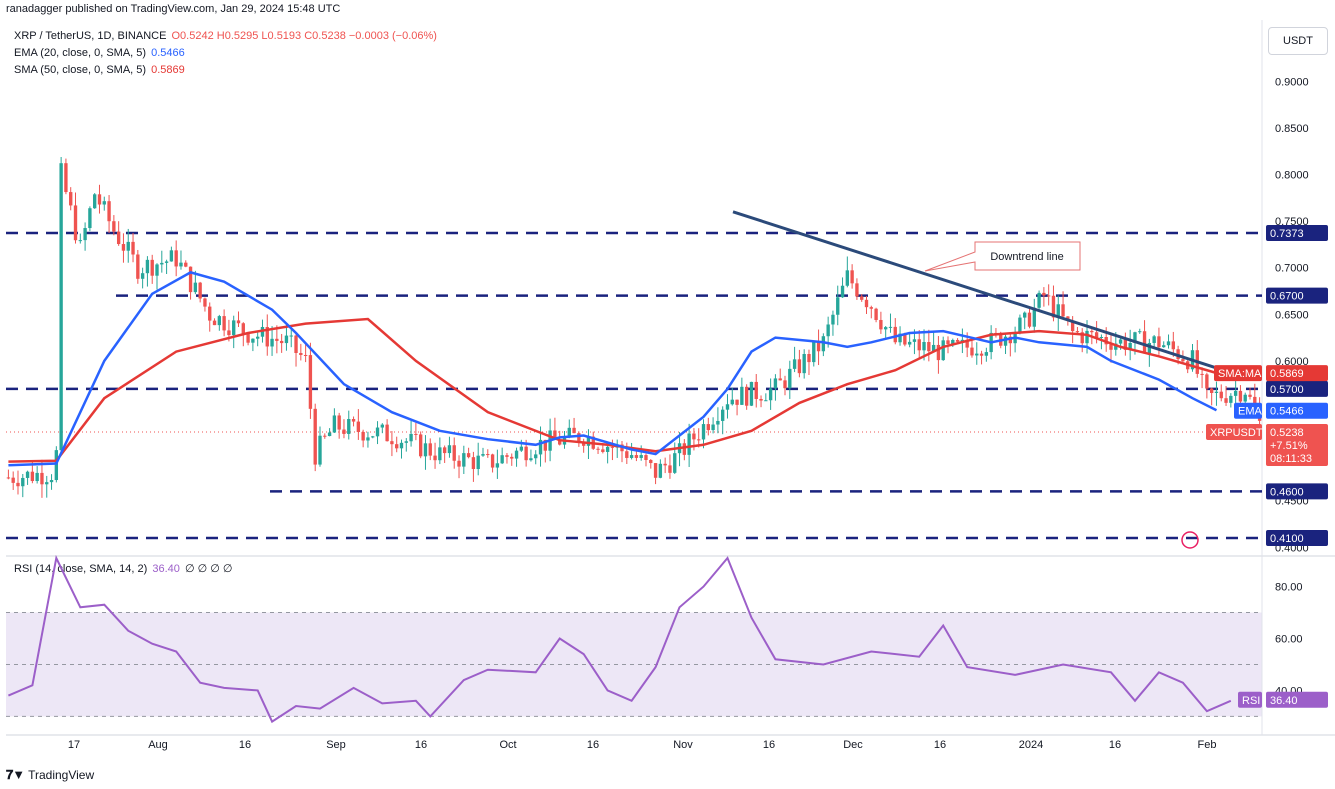 This screenshot has height=789, width=1335. I want to click on time-tick-label: 16, so click(1115, 745).